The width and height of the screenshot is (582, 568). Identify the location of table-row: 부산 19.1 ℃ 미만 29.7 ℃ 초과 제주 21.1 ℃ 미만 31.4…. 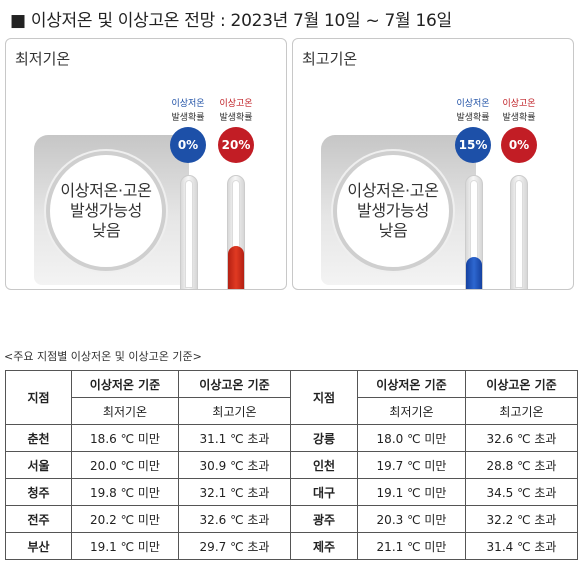
(291, 546).